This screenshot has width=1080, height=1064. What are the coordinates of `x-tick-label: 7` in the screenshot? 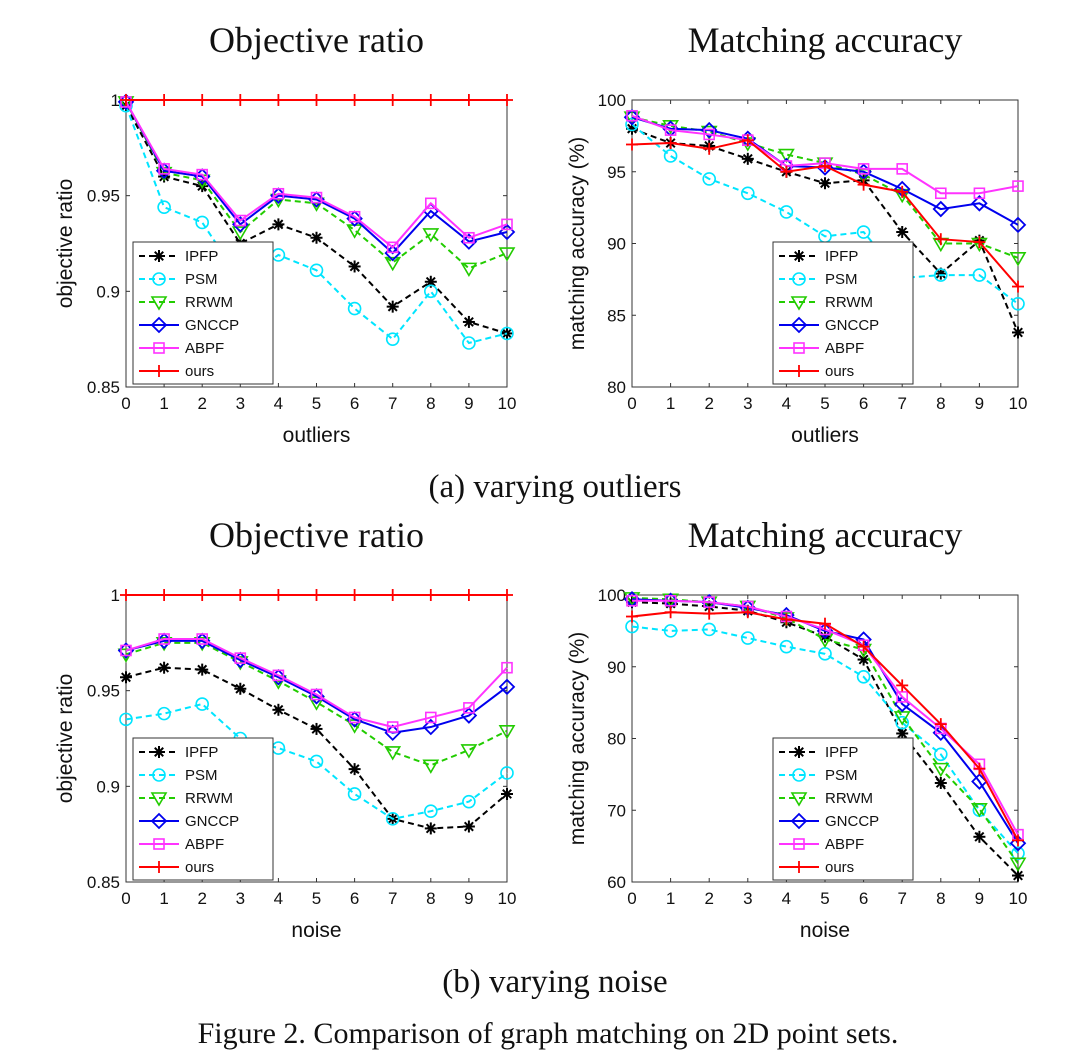 It's located at (392, 898).